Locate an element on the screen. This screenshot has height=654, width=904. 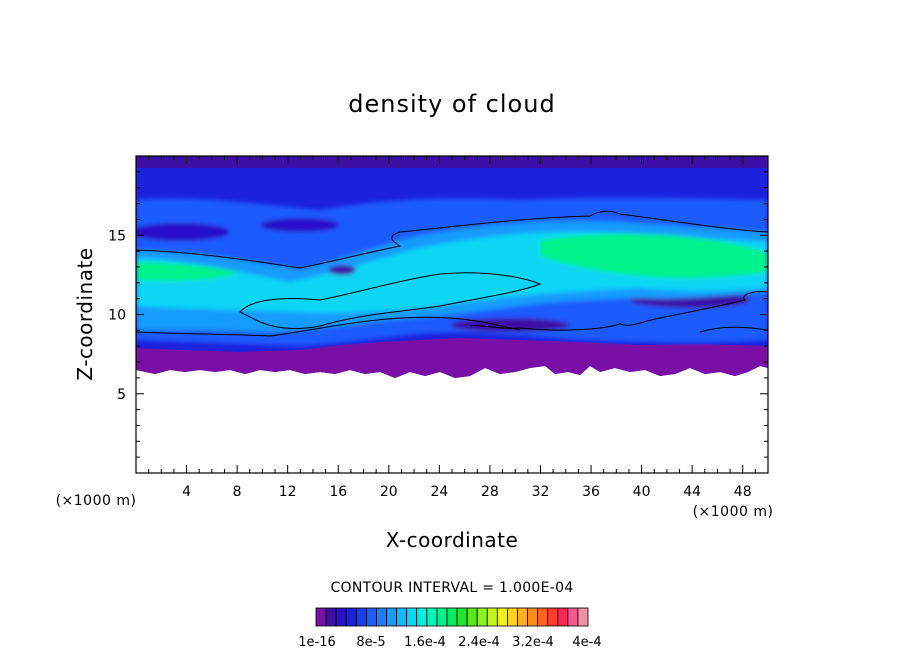
x-tick-label: 36 is located at coordinates (591, 492).